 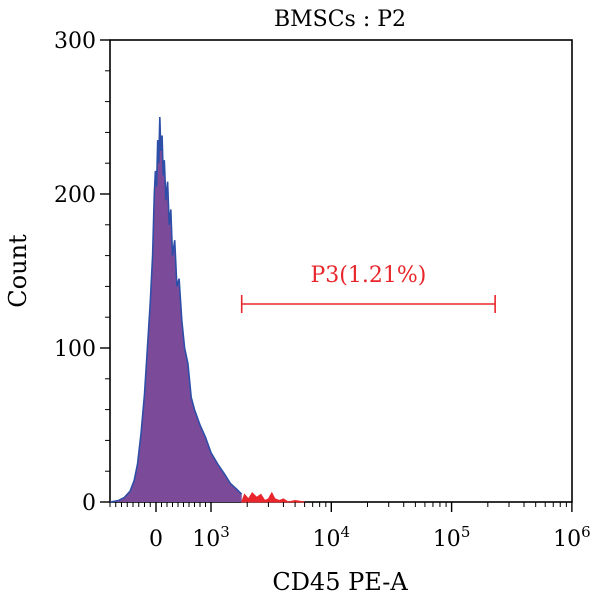 What do you see at coordinates (586, 532) in the screenshot?
I see `x-tick-exponent: 6` at bounding box center [586, 532].